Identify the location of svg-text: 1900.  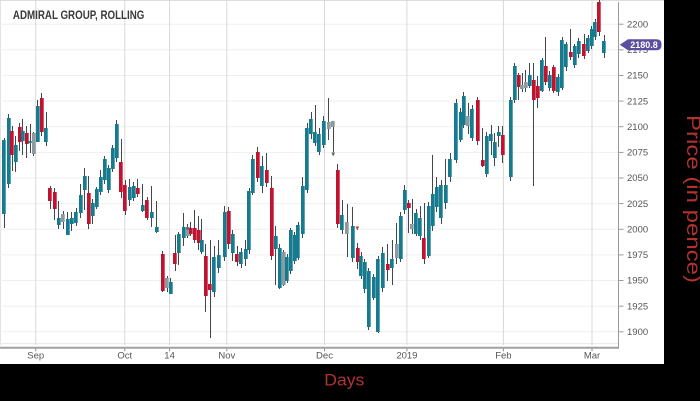
(637, 332).